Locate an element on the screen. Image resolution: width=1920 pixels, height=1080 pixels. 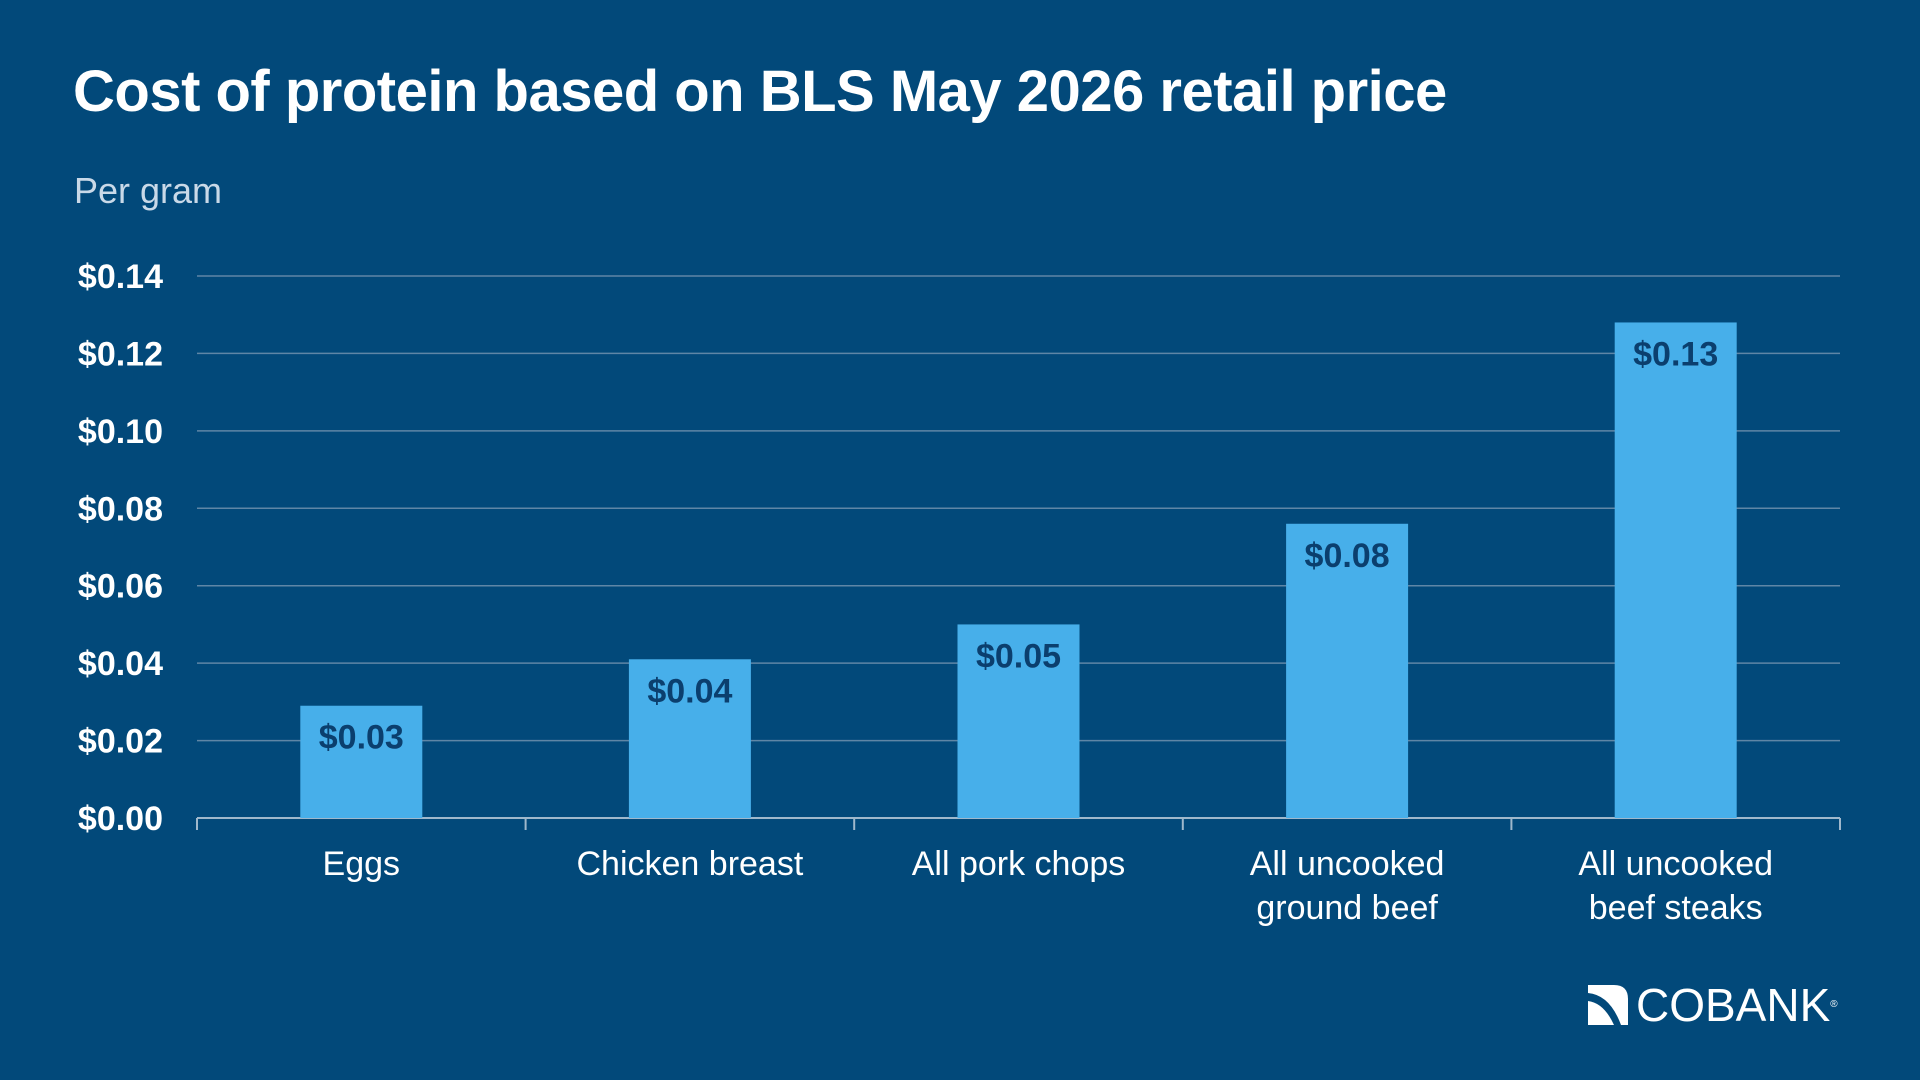
cobank-logo: COBANK® is located at coordinates (1713, 1005).